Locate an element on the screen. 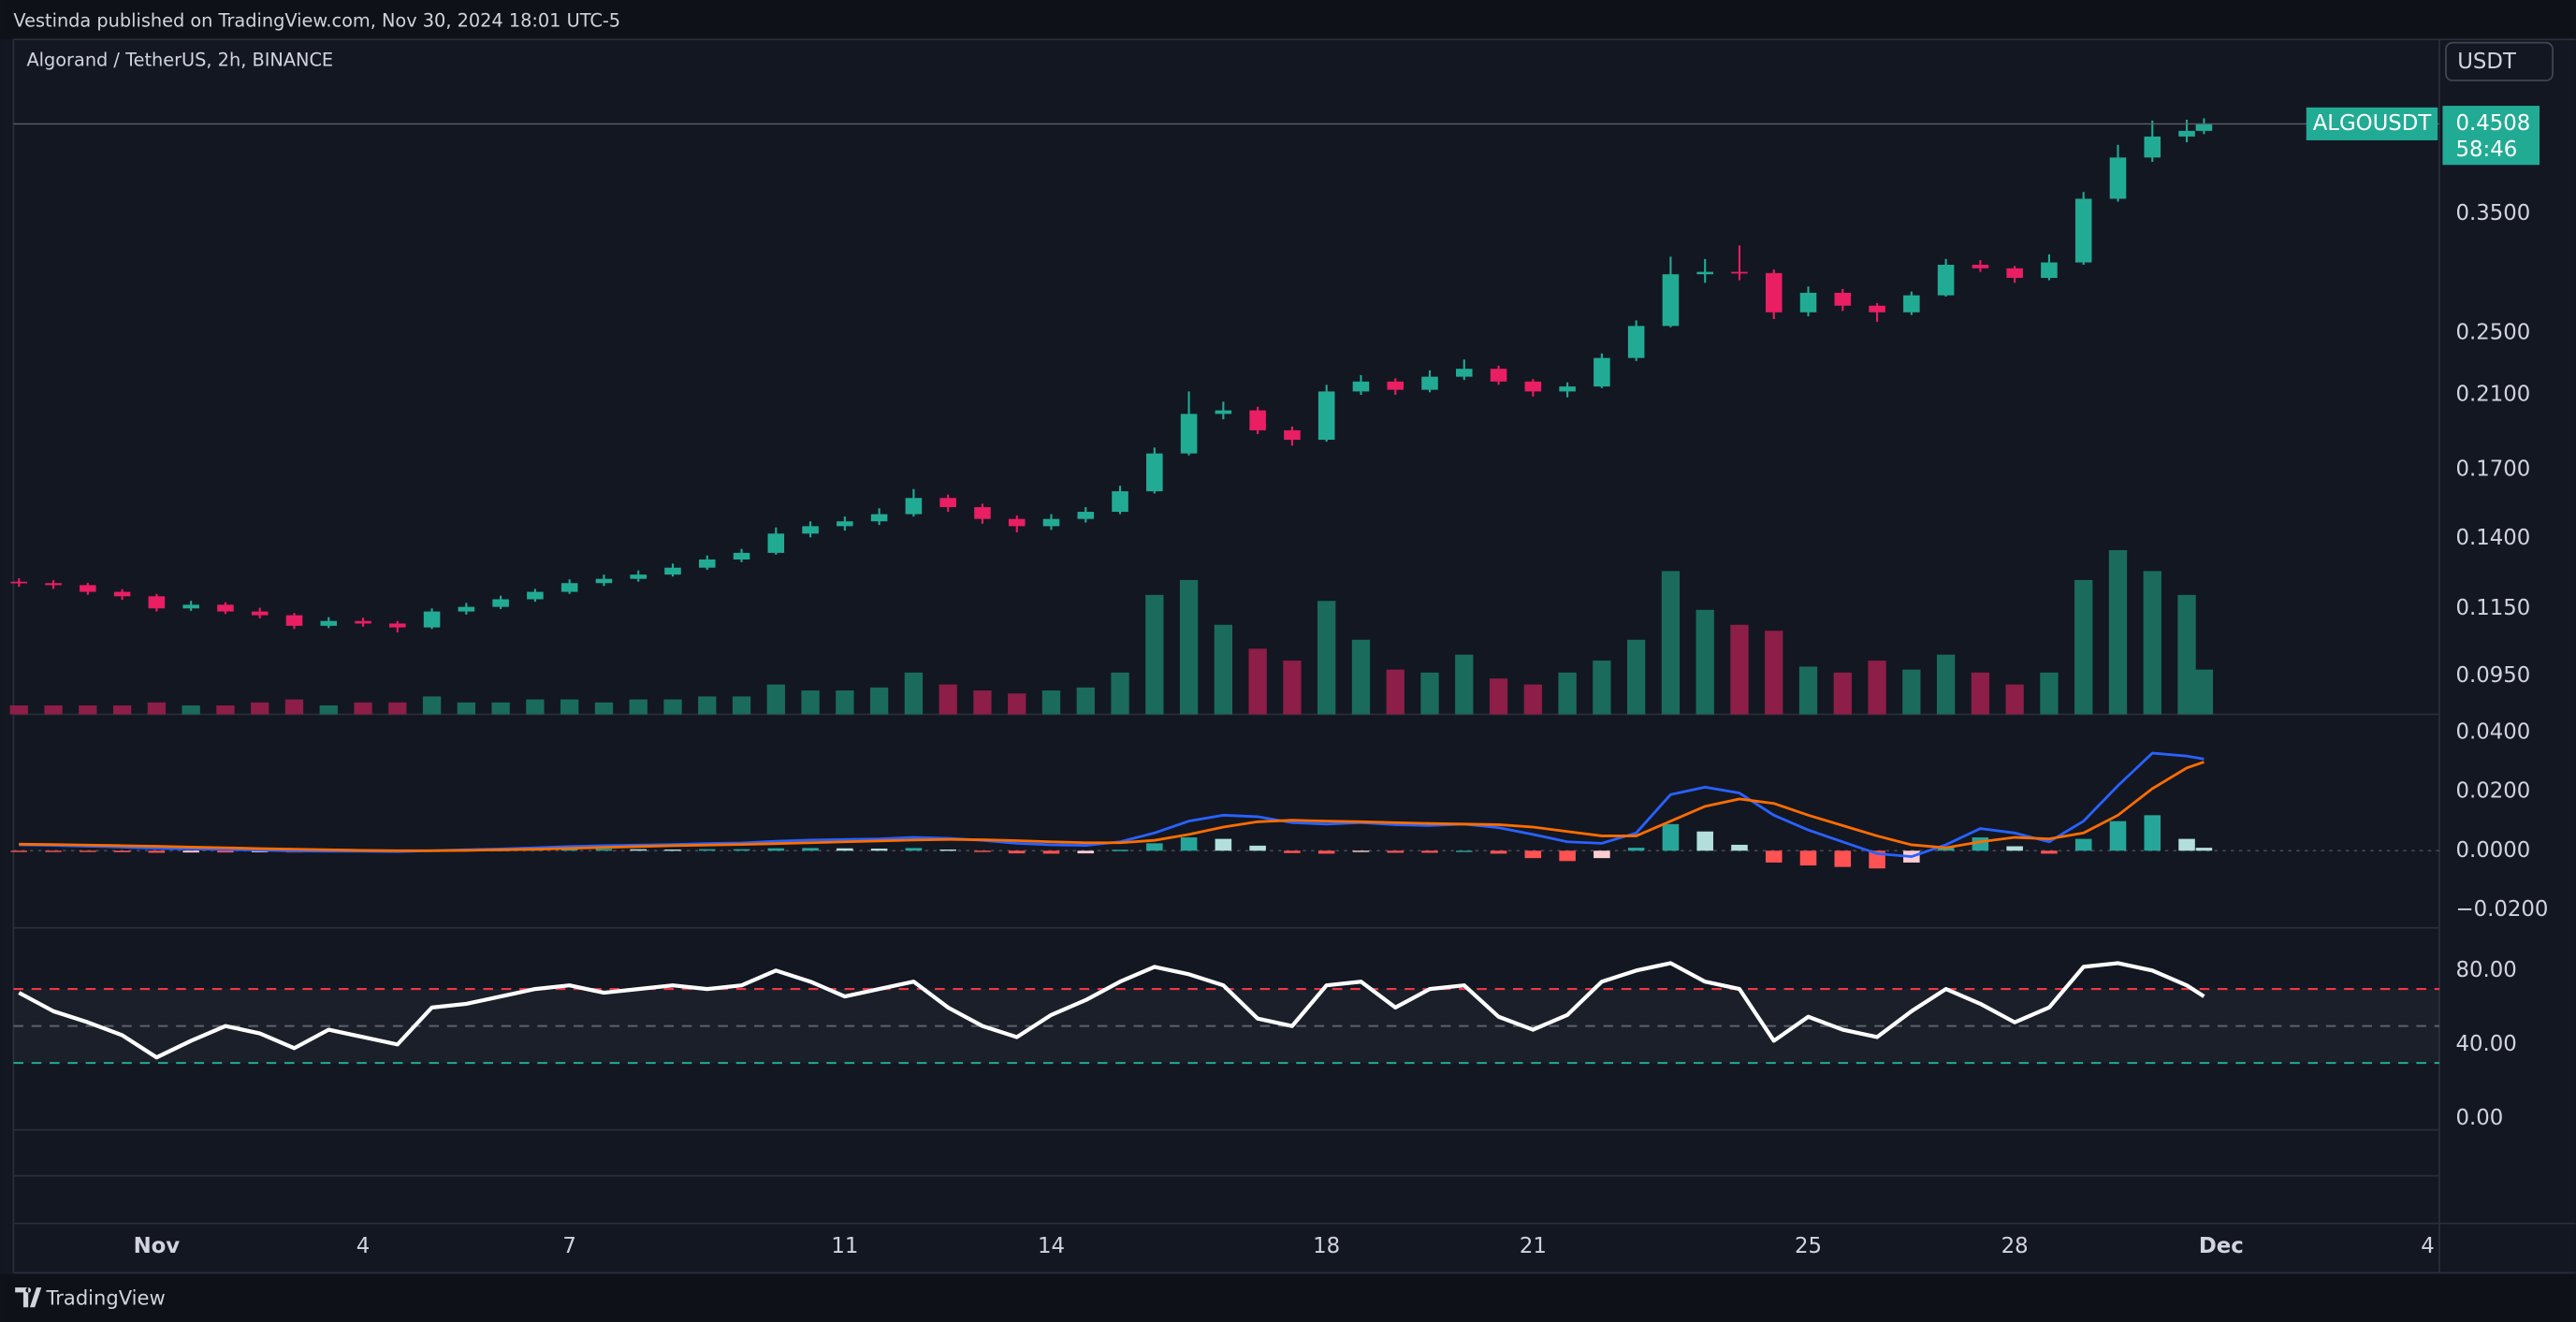 The height and width of the screenshot is (1322, 2576). y-tick-label: 0.2500 is located at coordinates (2493, 332).